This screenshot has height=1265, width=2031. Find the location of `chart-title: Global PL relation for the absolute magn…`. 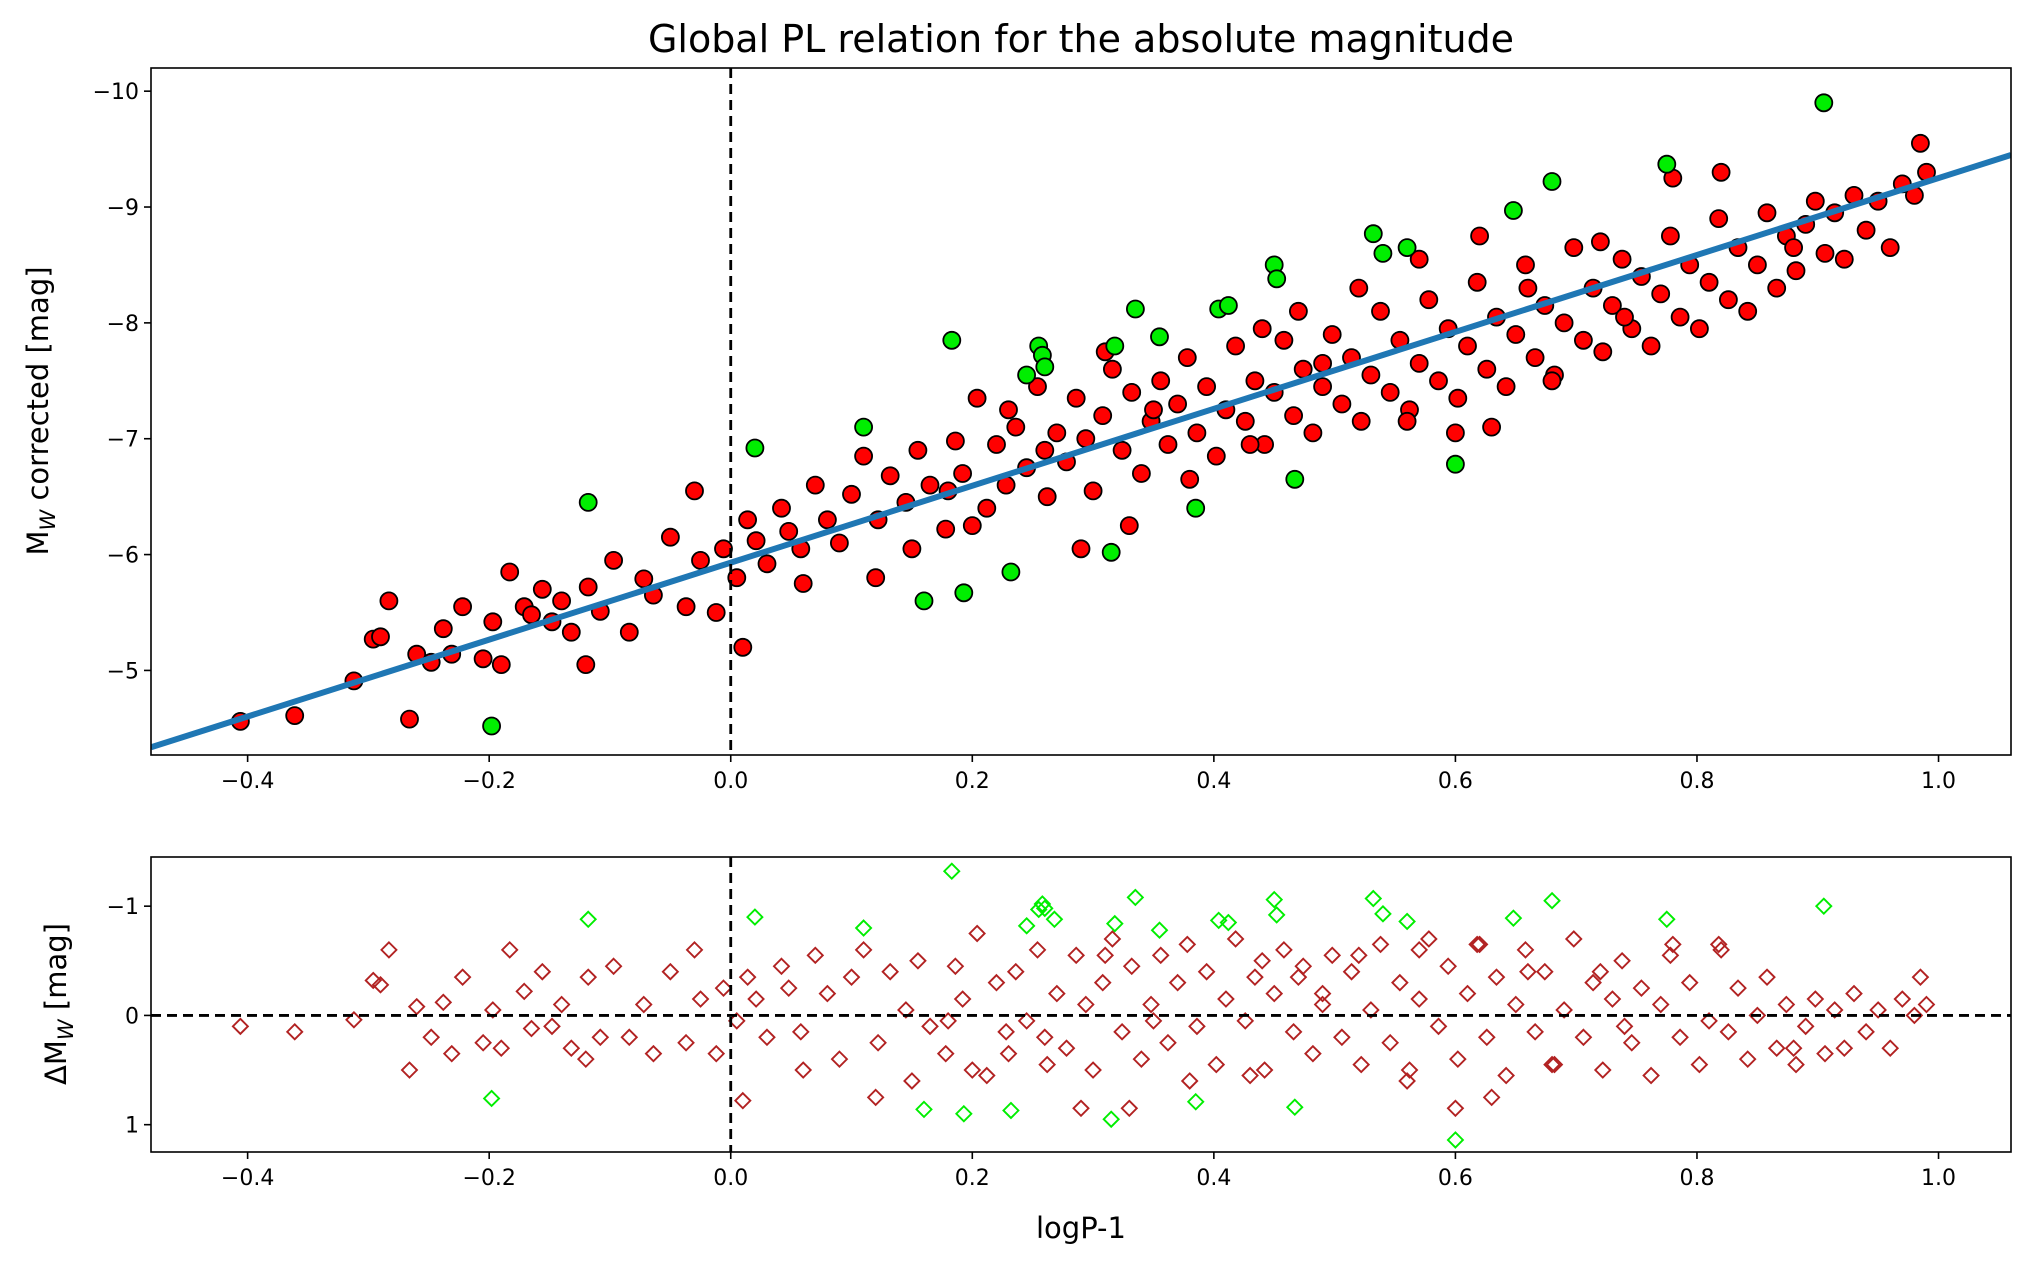

chart-title: Global PL relation for the absolute magn… is located at coordinates (1081, 39).